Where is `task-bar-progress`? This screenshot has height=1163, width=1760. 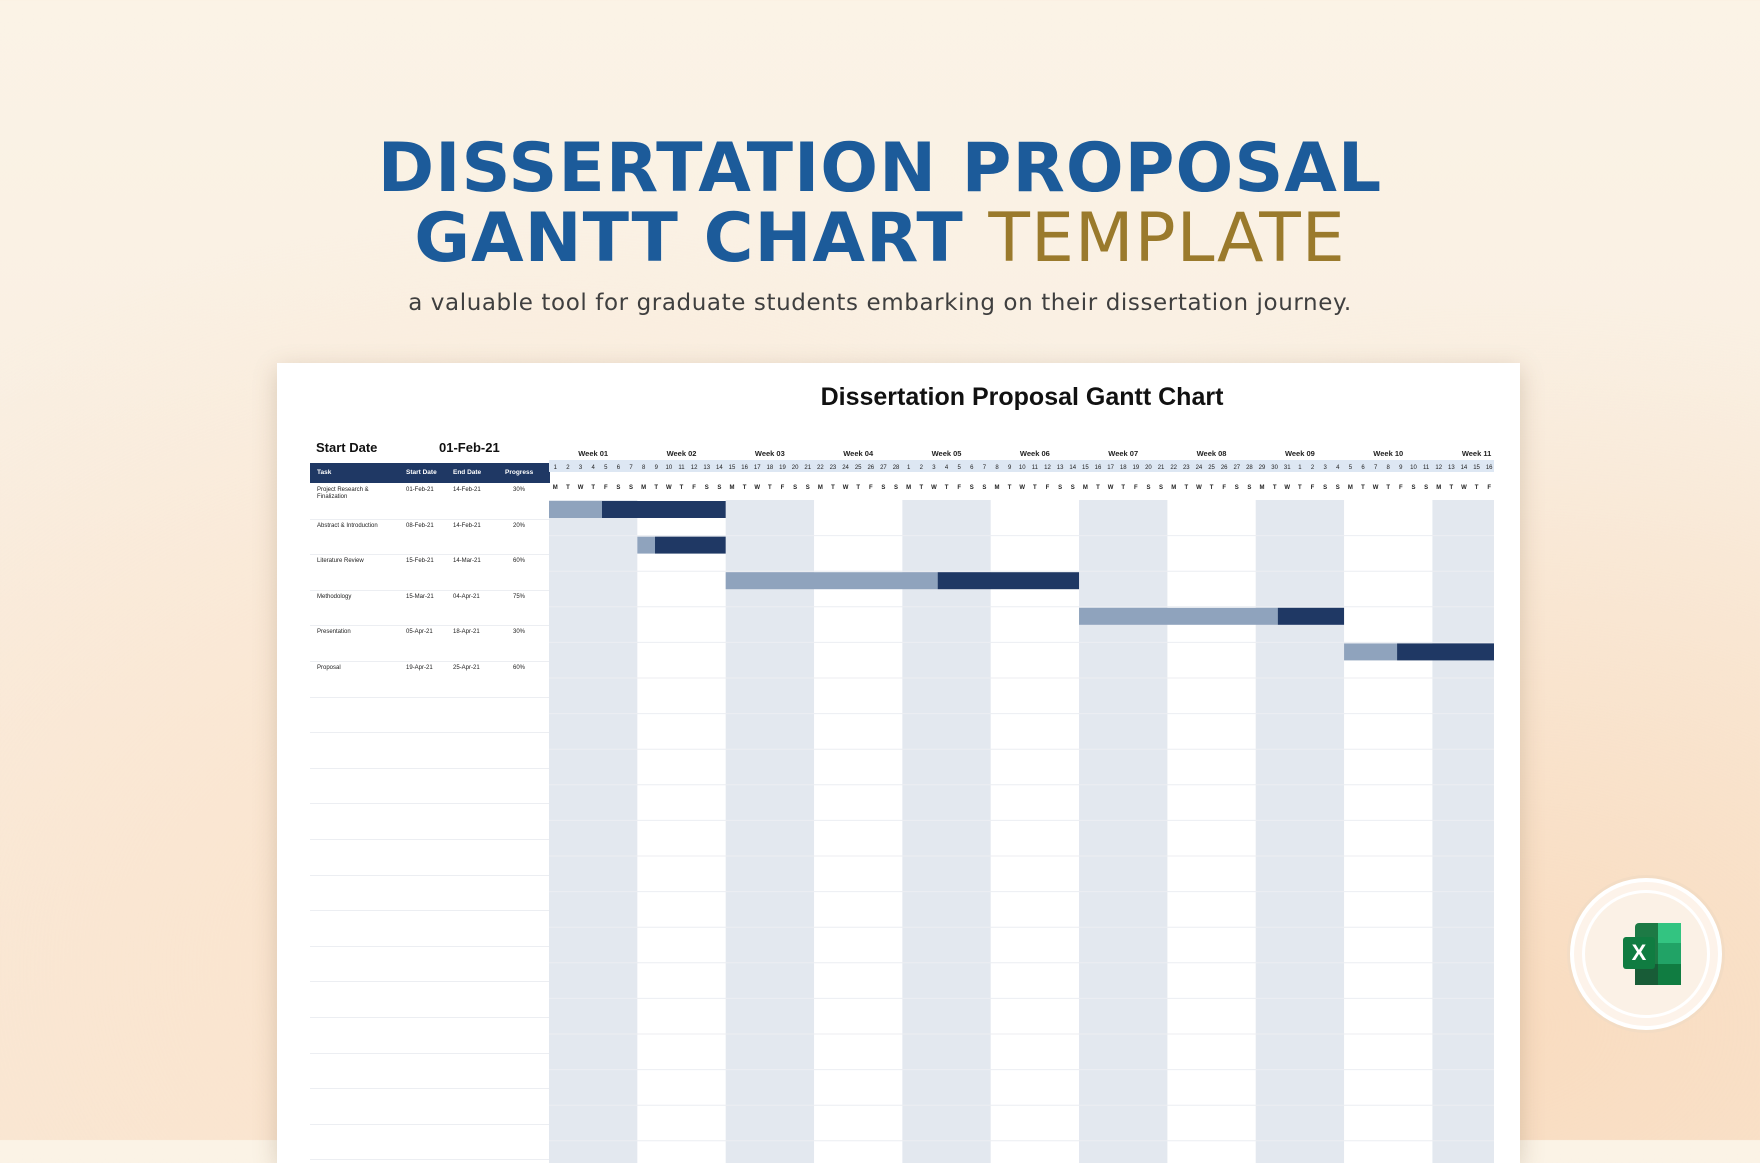
task-bar-progress is located at coordinates (1178, 616).